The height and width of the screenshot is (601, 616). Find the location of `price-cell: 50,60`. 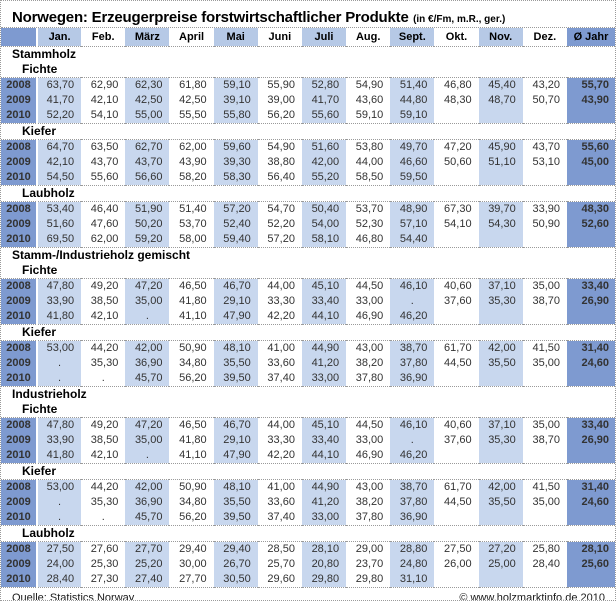

price-cell: 50,60 is located at coordinates (458, 162).